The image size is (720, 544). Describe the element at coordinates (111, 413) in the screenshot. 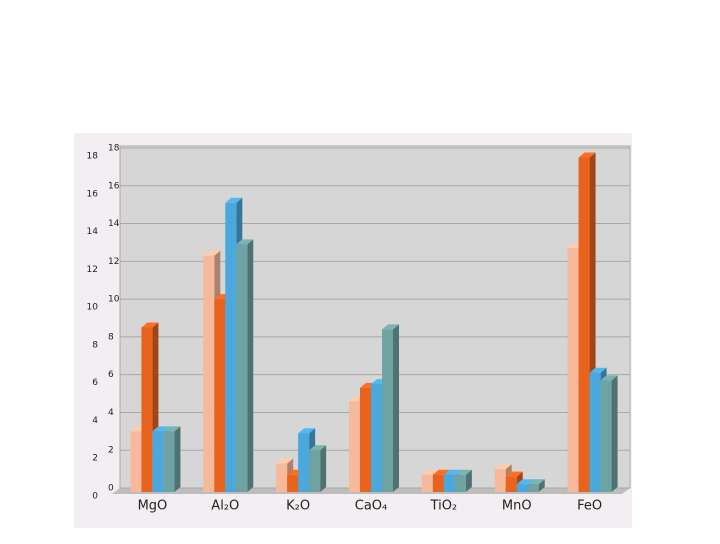

I see `wall-tick-label: 4` at that location.